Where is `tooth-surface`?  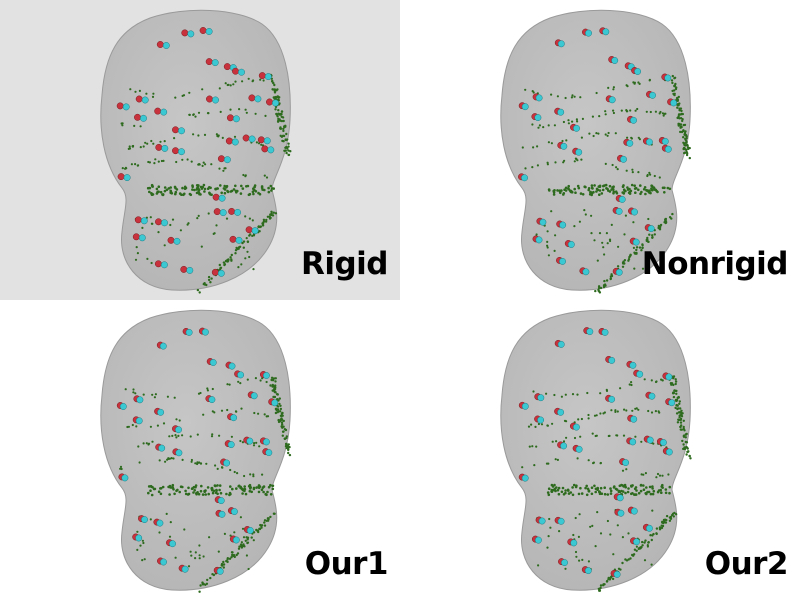 tooth-surface is located at coordinates (595, 450).